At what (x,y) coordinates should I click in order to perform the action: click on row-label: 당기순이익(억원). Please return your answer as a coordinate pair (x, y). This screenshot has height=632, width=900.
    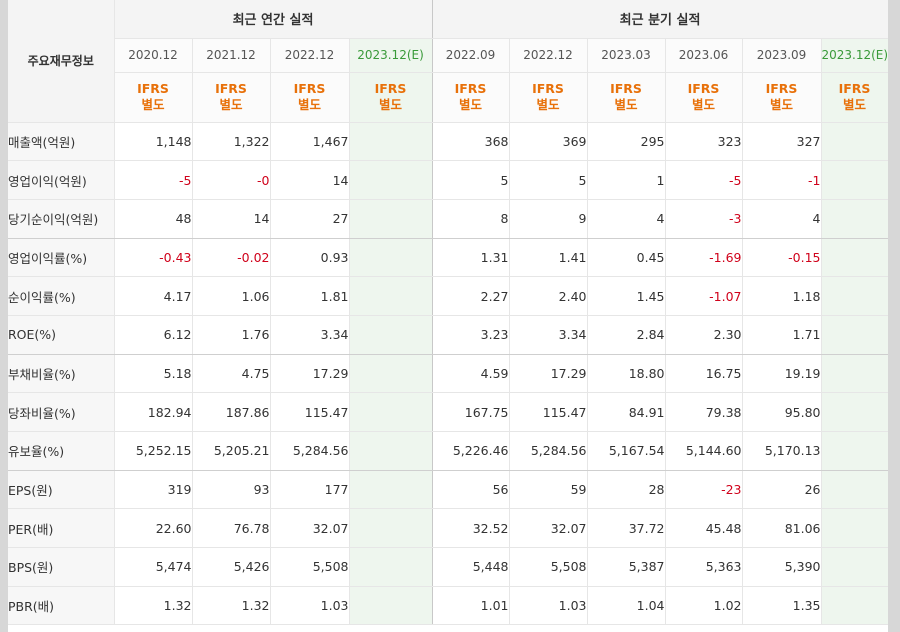
    Looking at the image, I should click on (61, 219).